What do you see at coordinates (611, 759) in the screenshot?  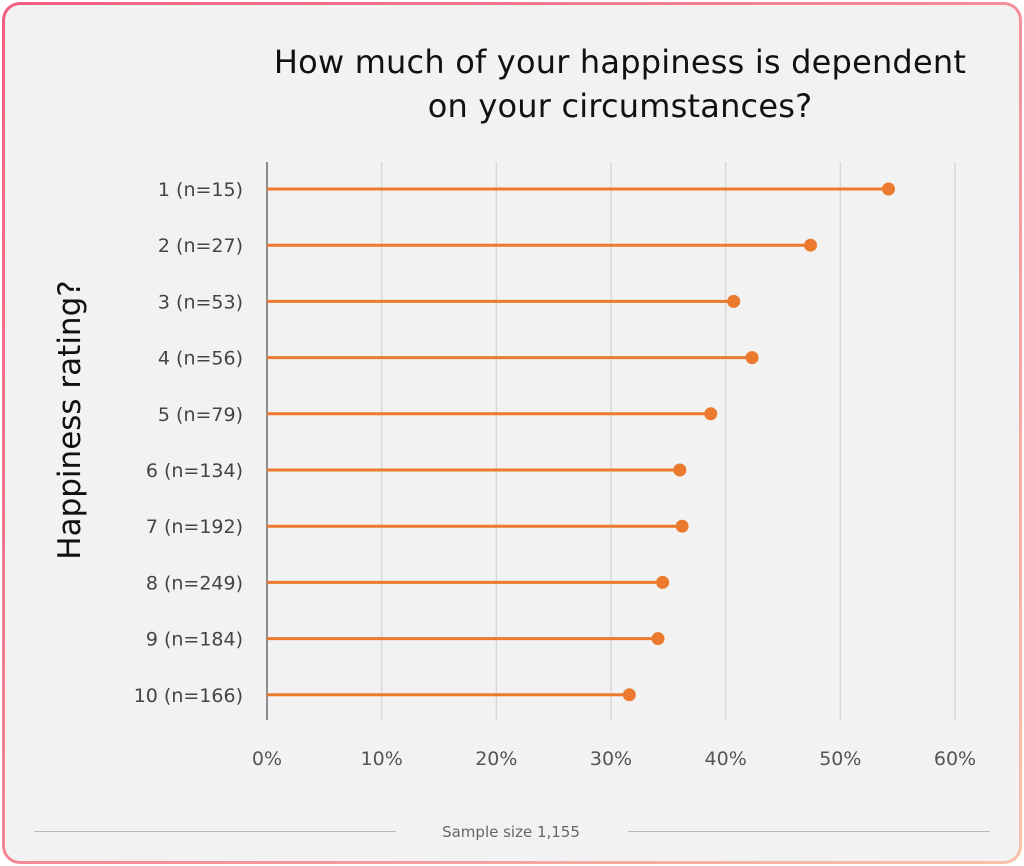 I see `x-tick-label: 30%` at bounding box center [611, 759].